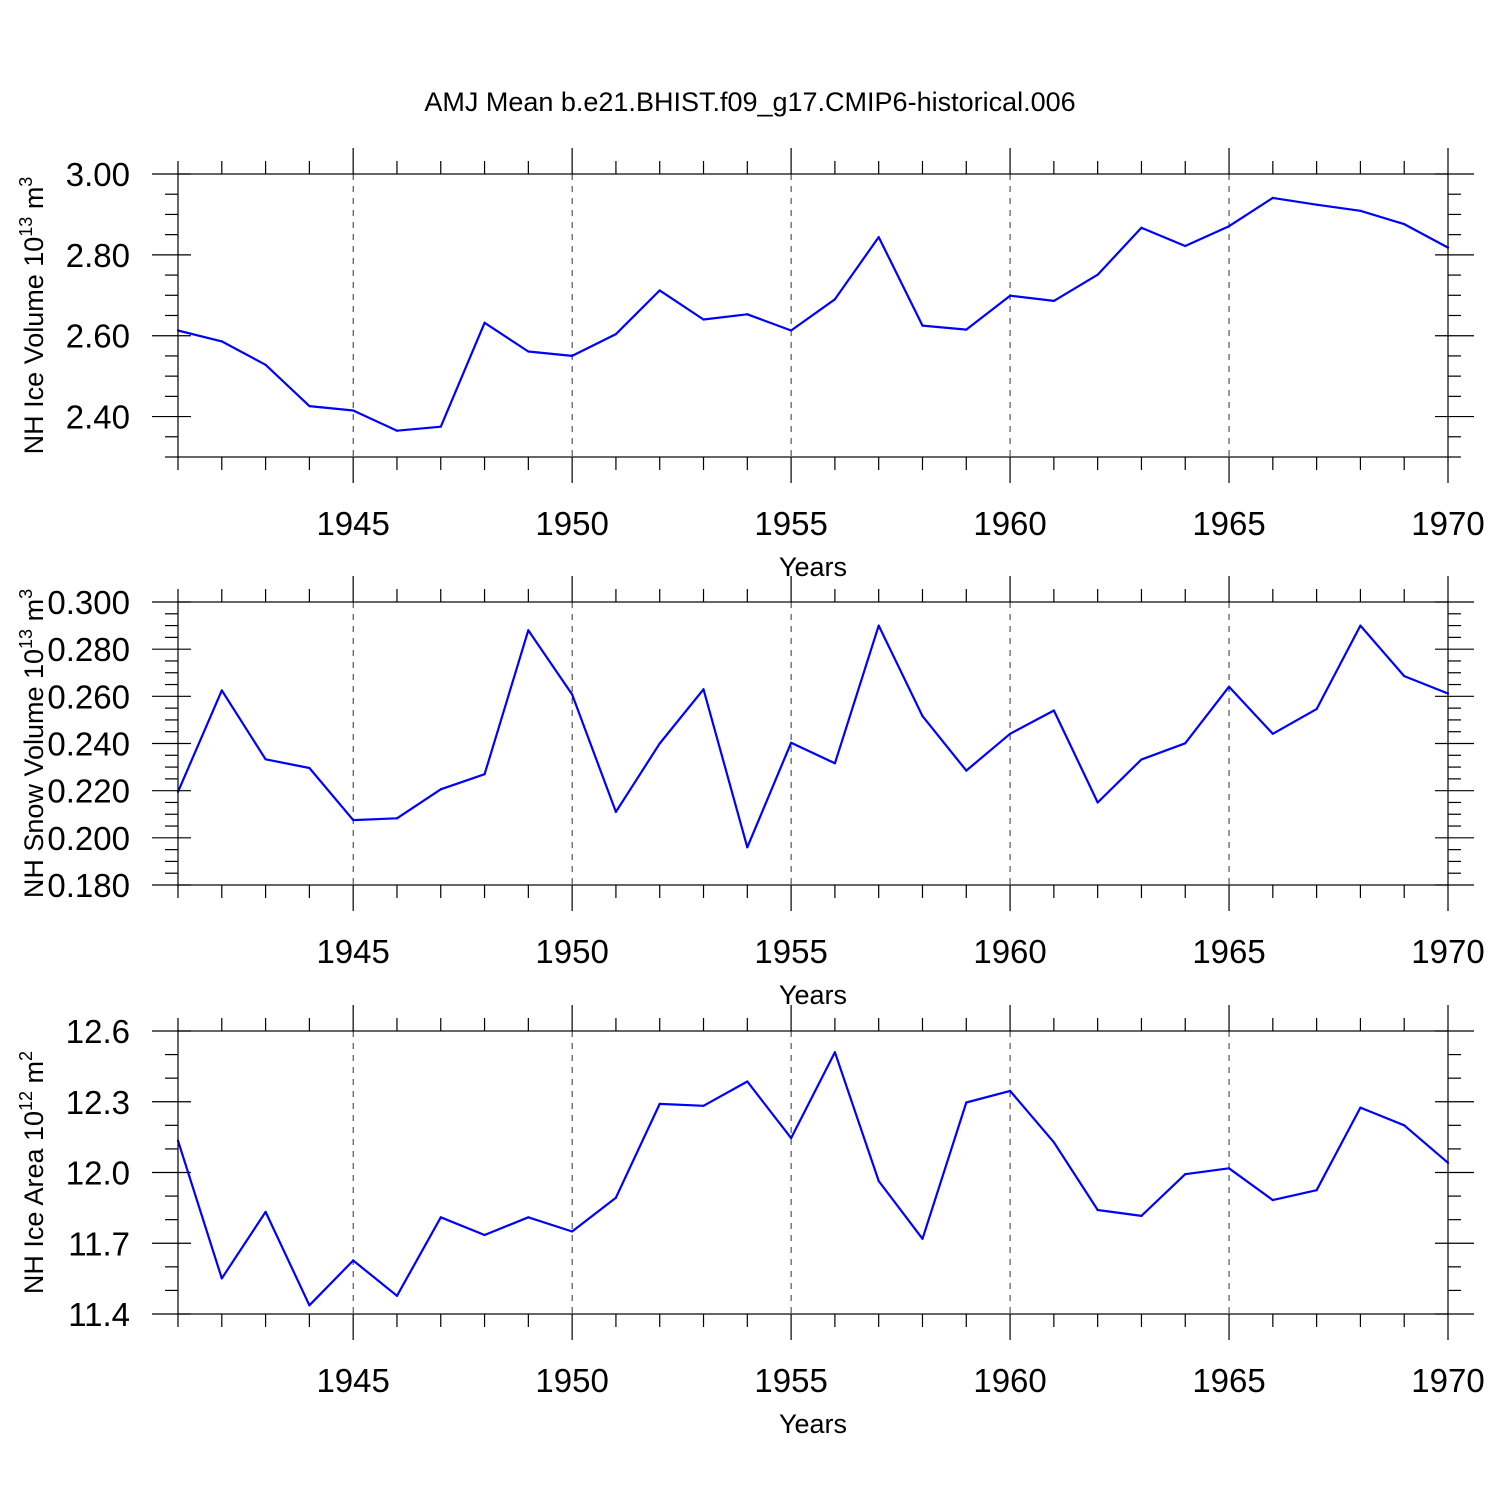 The image size is (1500, 1500). Describe the element at coordinates (88, 838) in the screenshot. I see `y-tick-label: 0.200` at that location.